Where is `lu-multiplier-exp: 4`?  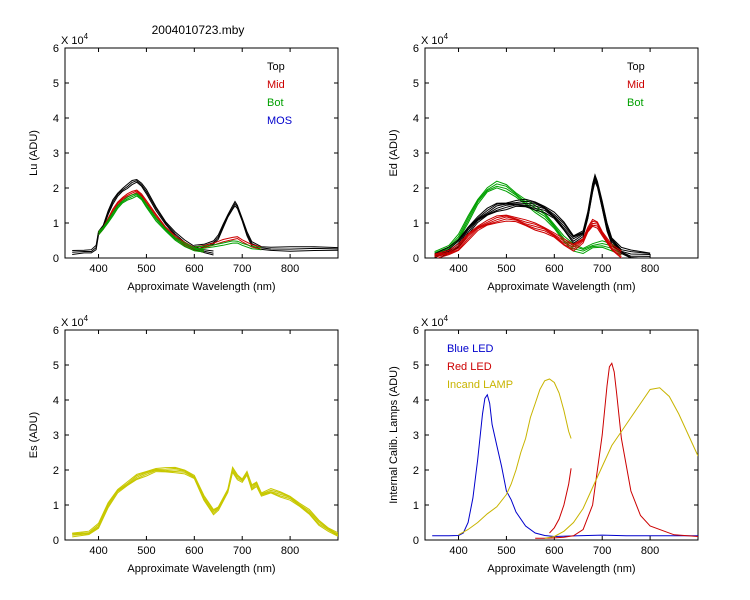
lu-multiplier-exp: 4 is located at coordinates (86, 36).